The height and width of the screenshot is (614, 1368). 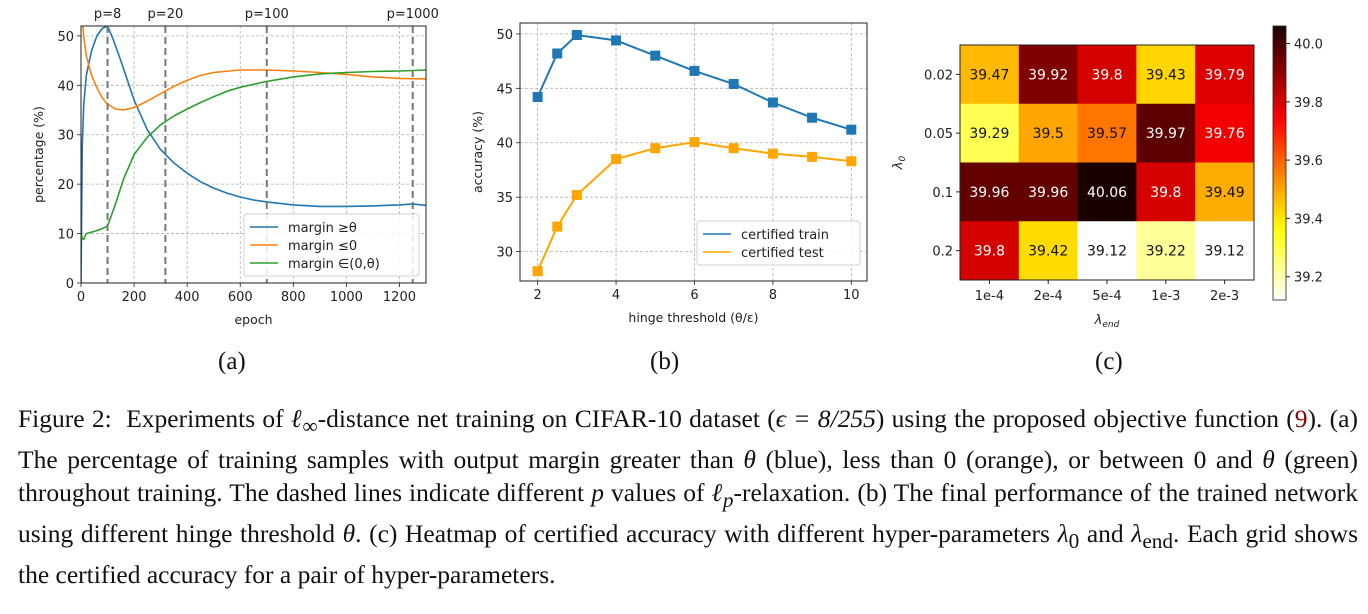 I want to click on axes-frame, so click(x=253, y=154).